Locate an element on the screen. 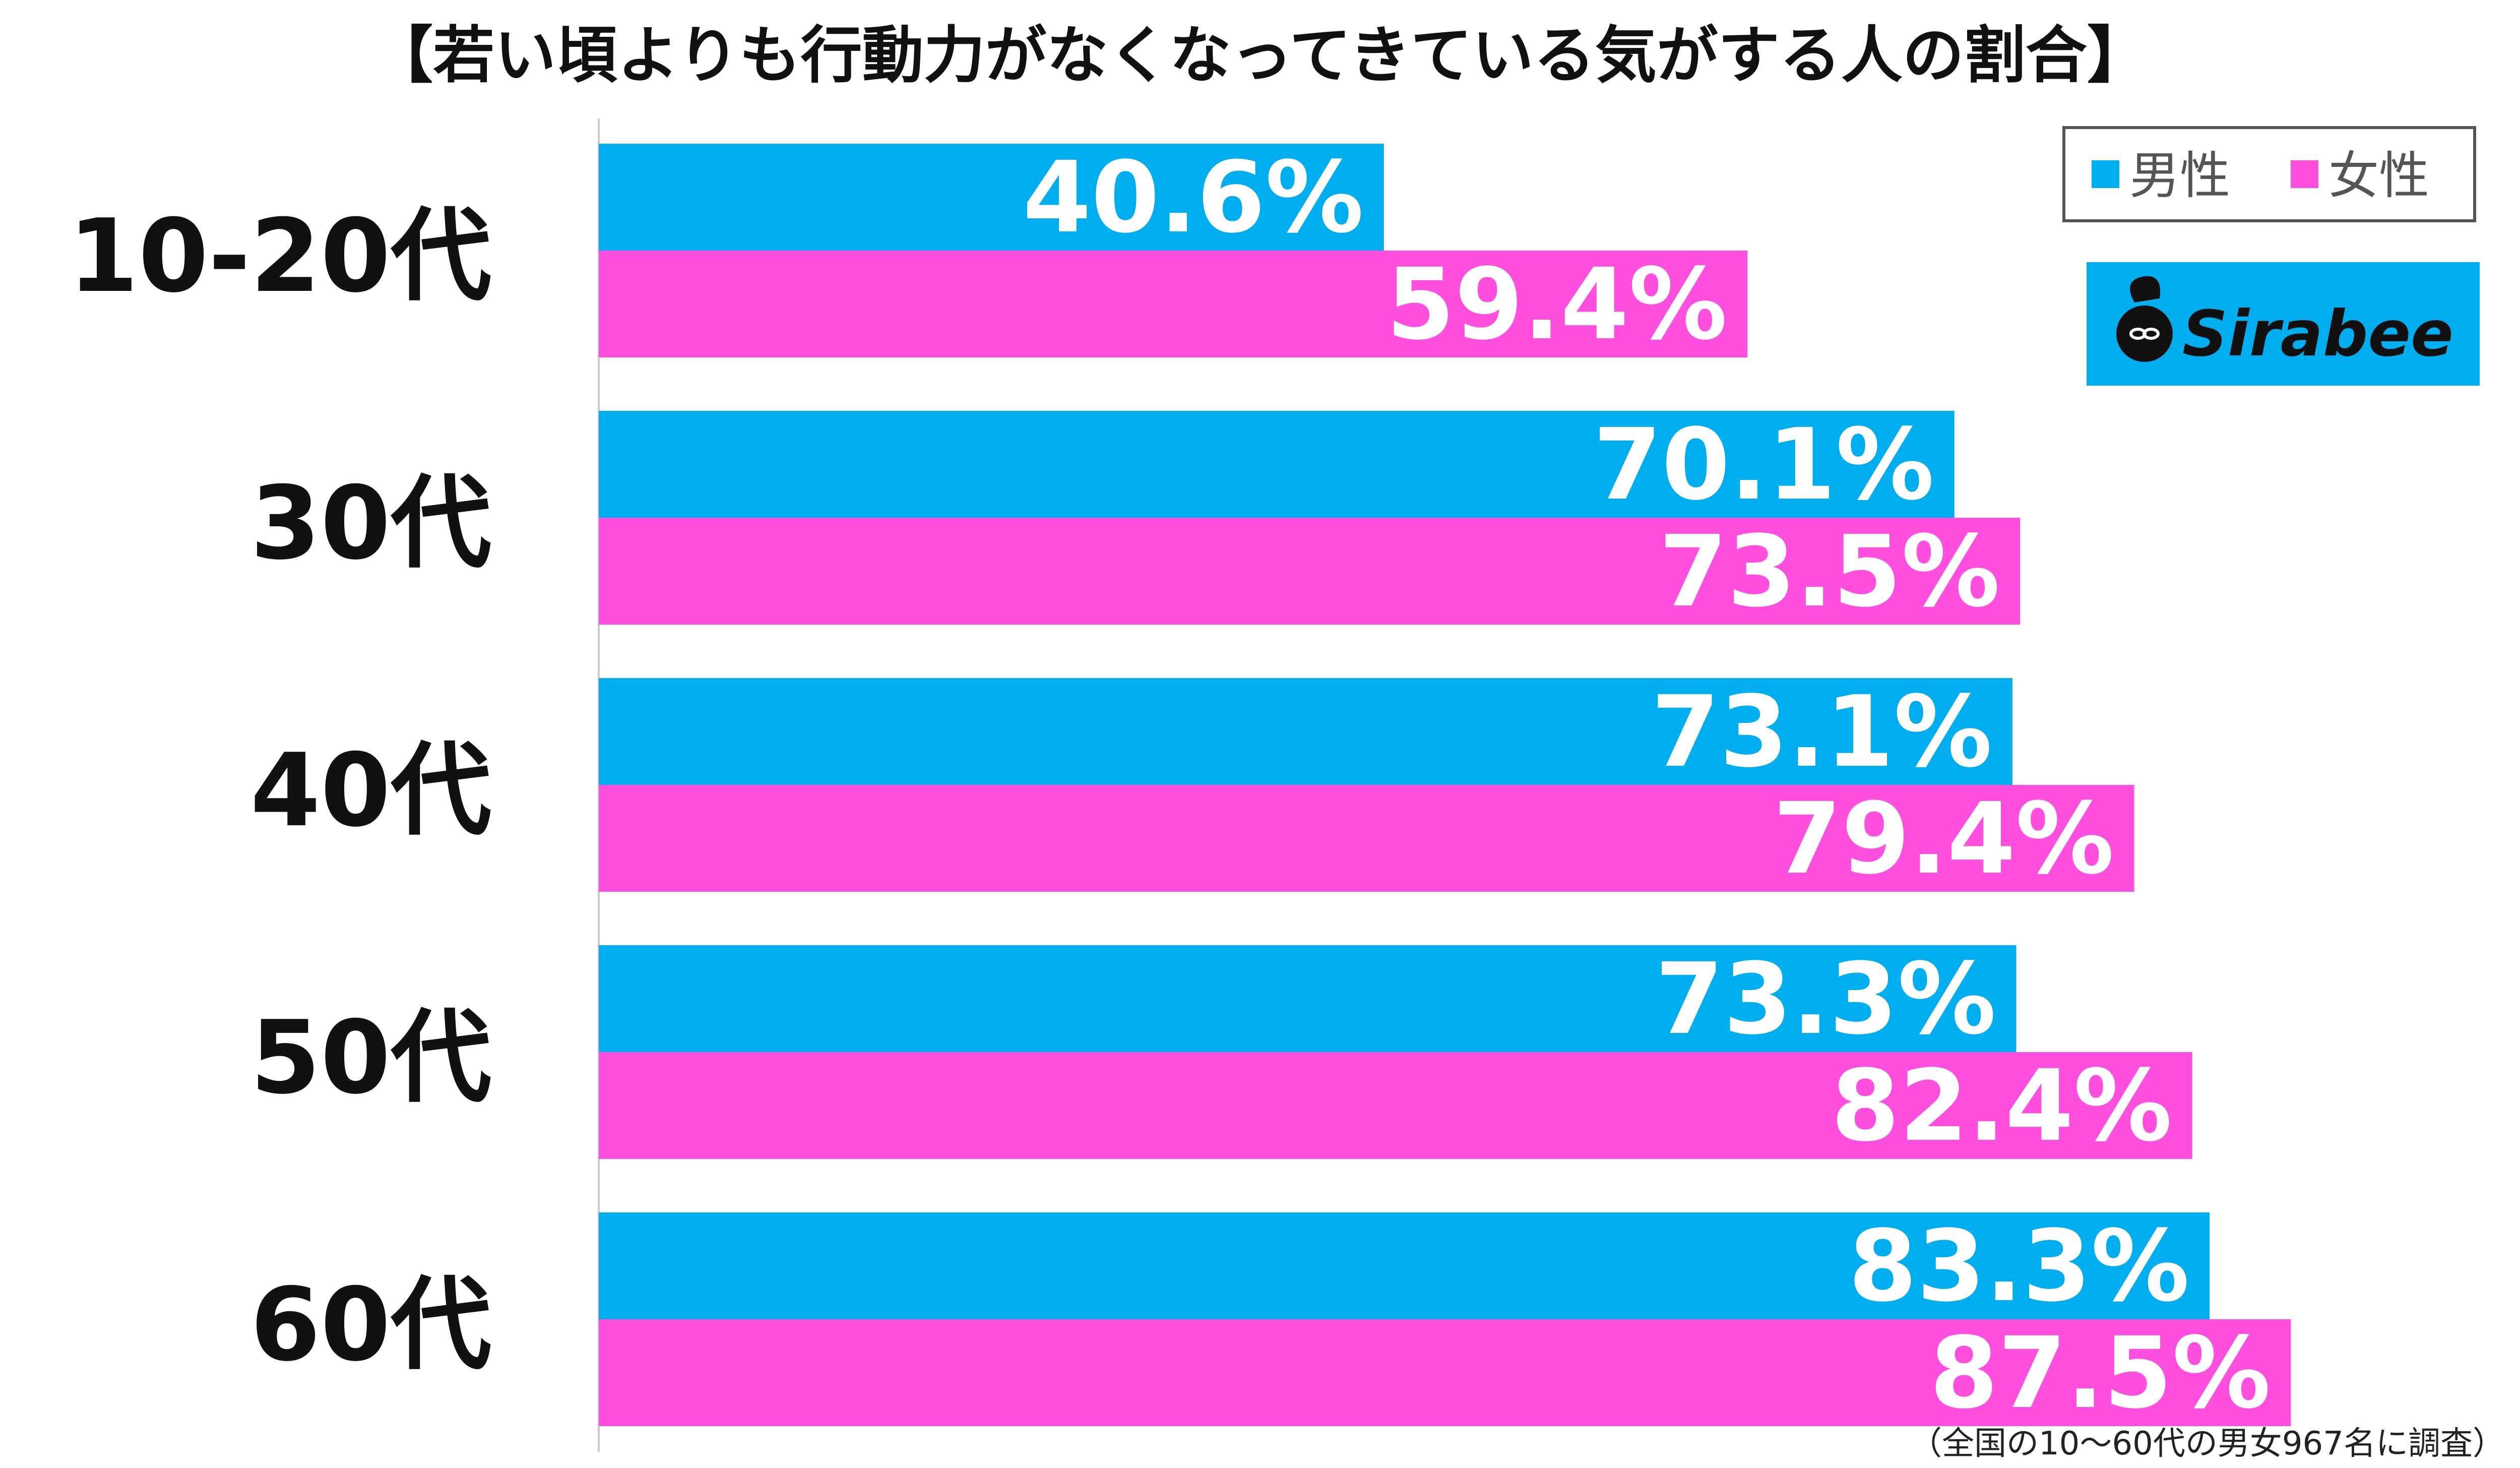  legend-swatch-male is located at coordinates (2105, 174).